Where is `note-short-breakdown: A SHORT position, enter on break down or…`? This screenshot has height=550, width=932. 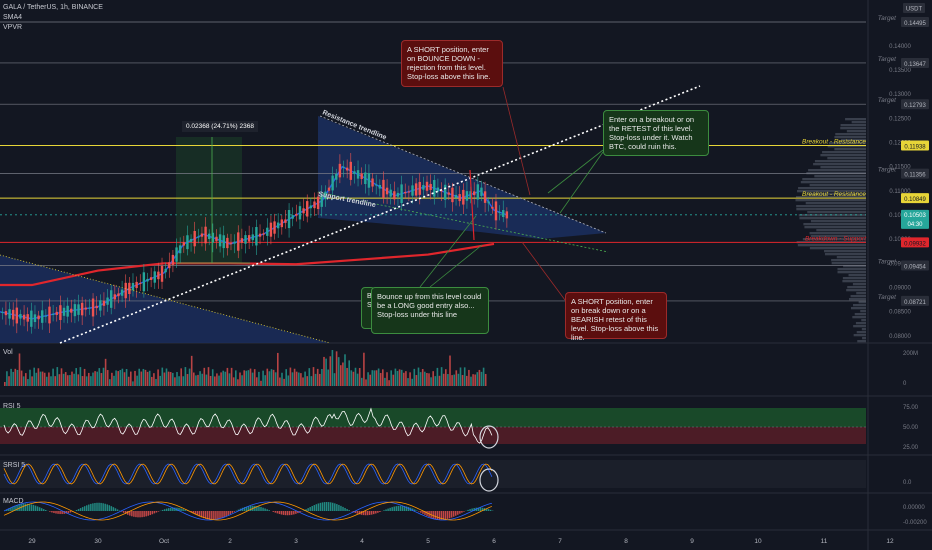 note-short-breakdown: A SHORT position, enter on break down or… is located at coordinates (616, 317).